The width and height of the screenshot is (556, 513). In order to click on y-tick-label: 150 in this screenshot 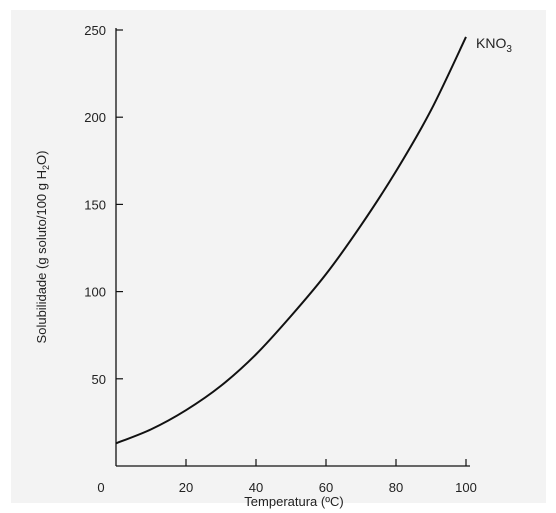, I will do `click(95, 204)`.